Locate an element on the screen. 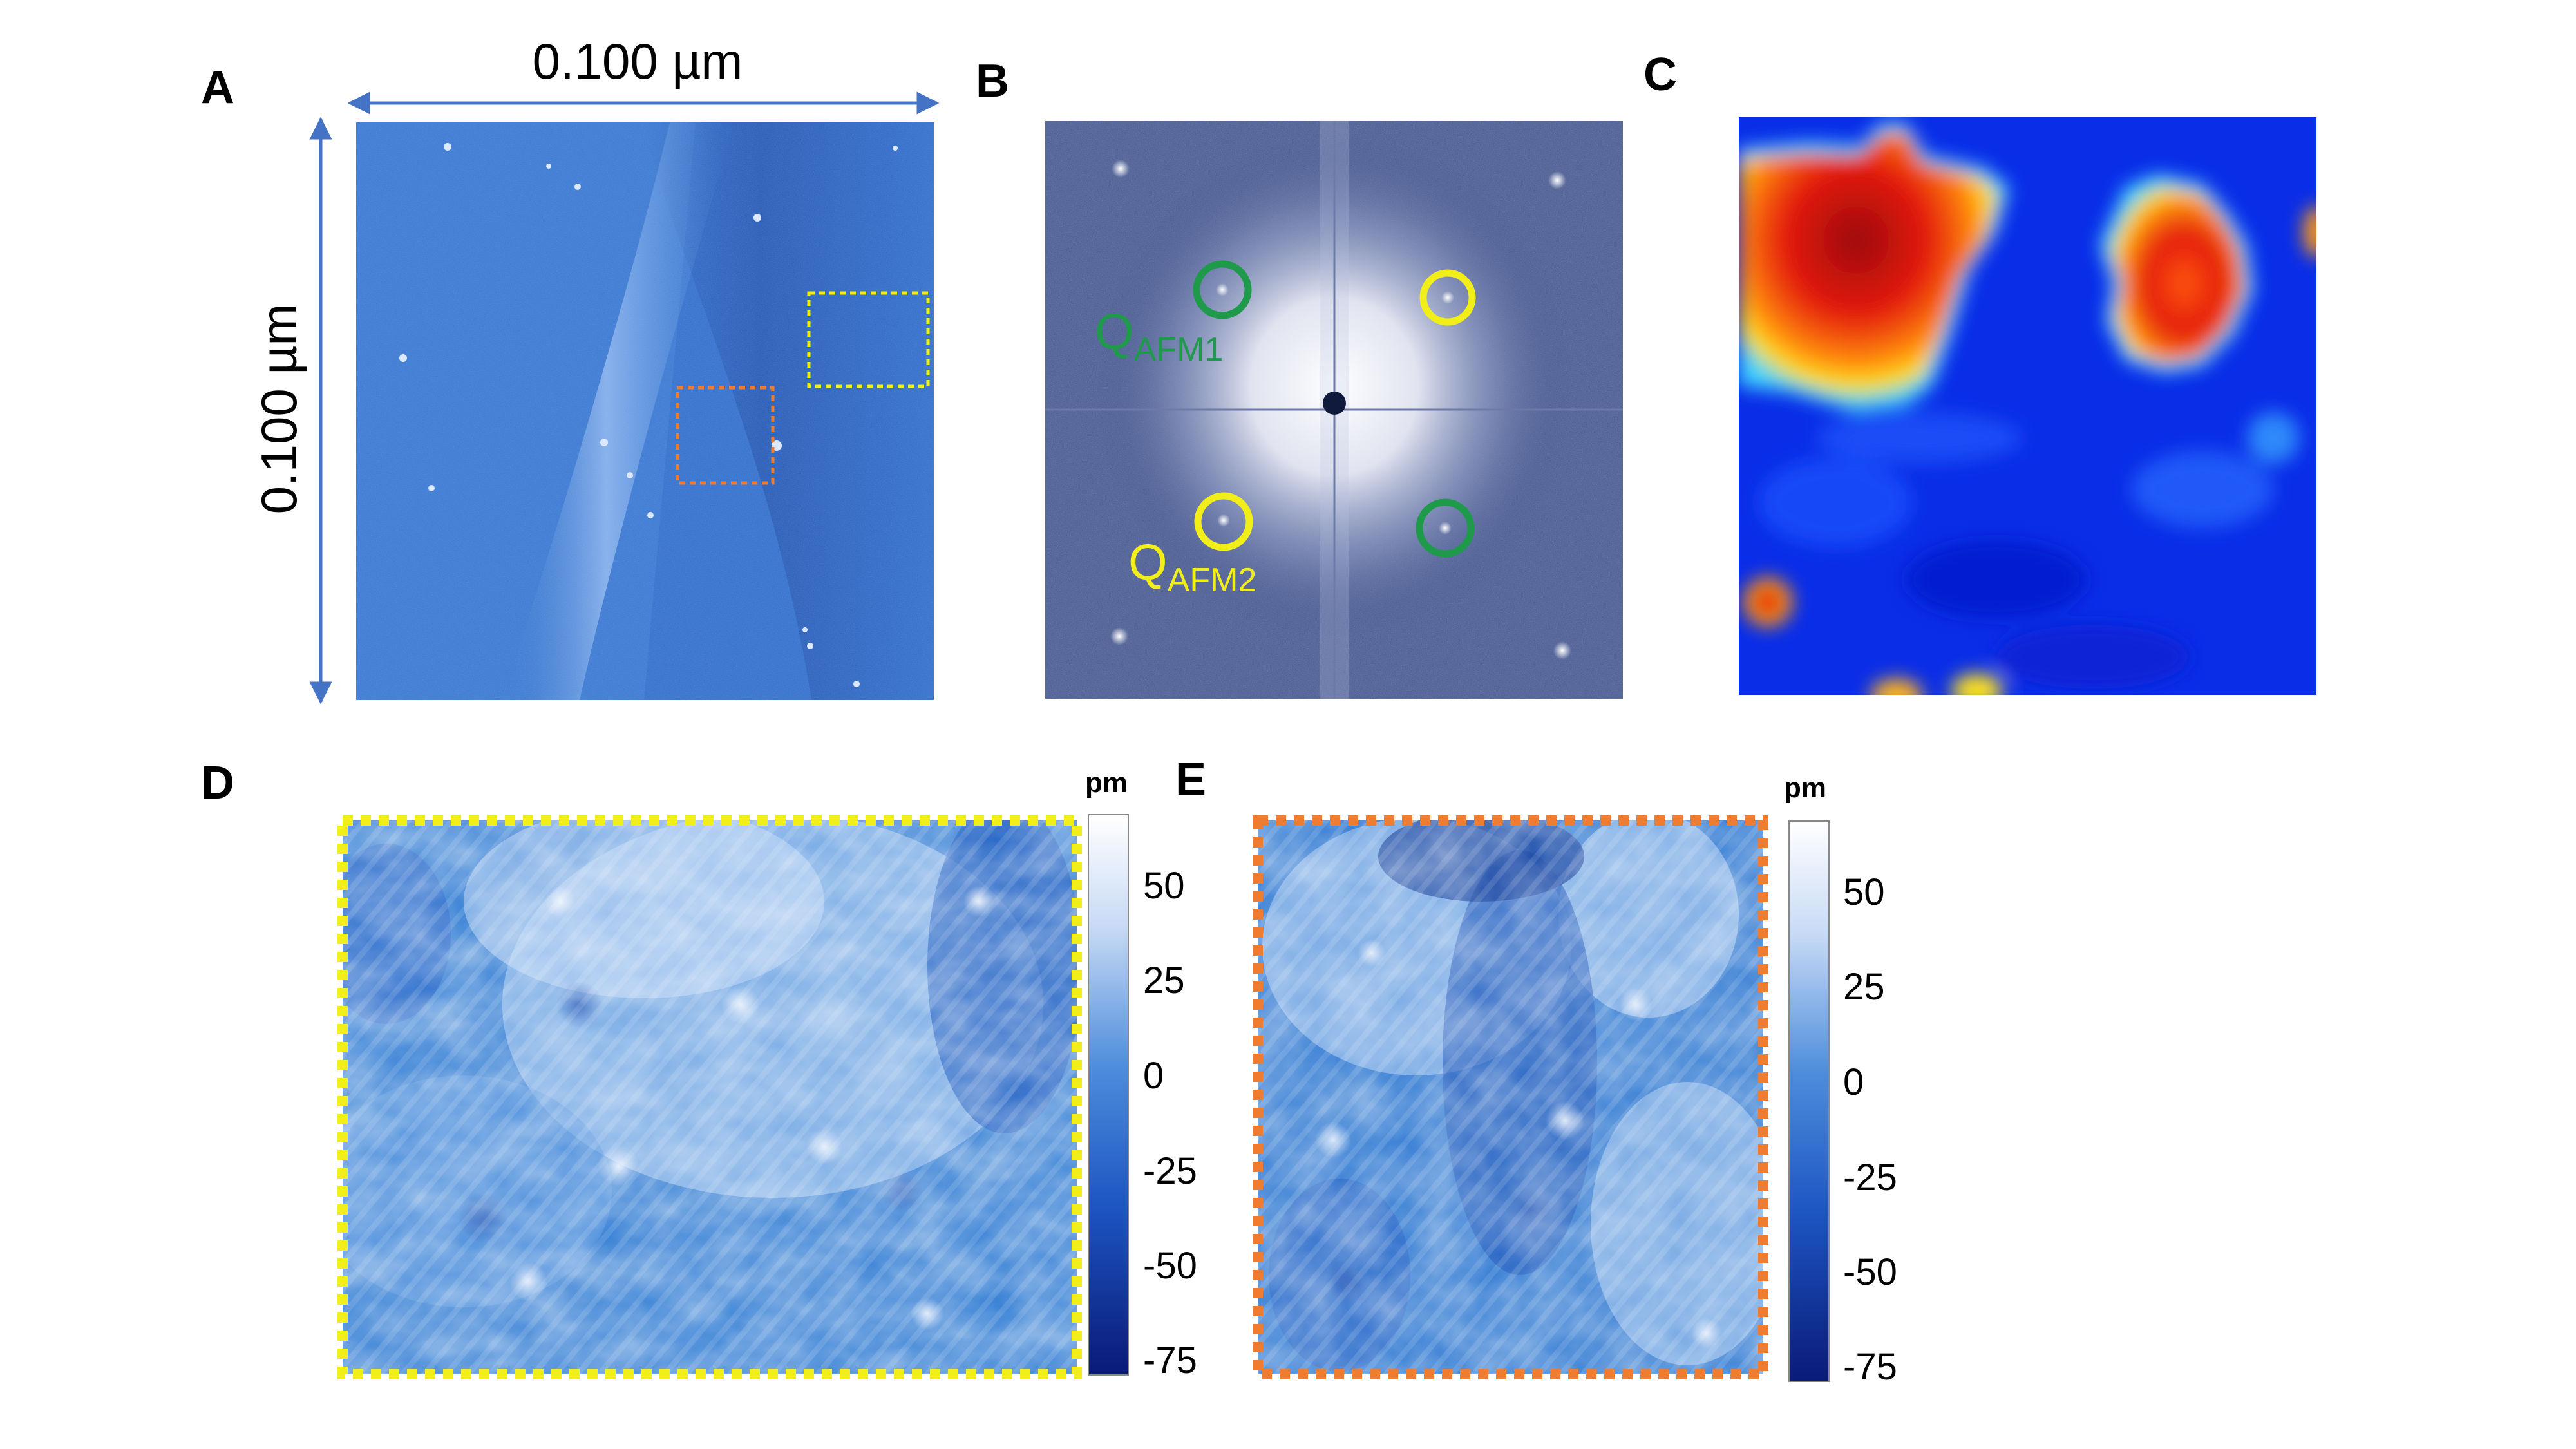 The width and height of the screenshot is (2576, 1449). region-yellow-box is located at coordinates (869, 339).